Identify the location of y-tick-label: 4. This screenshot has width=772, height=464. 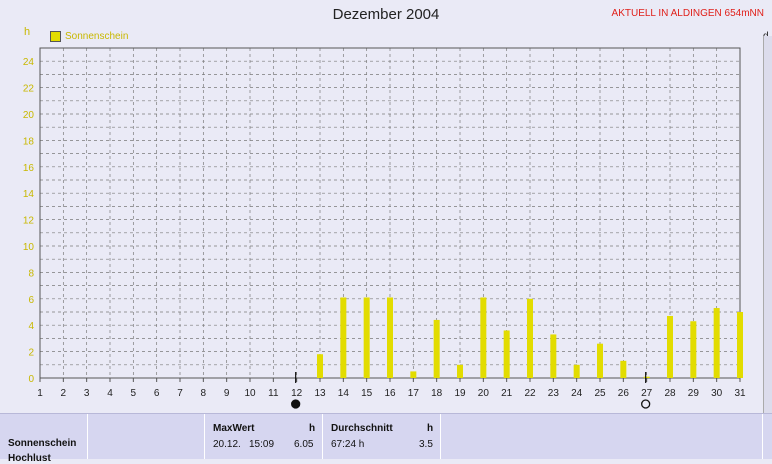
(31, 326).